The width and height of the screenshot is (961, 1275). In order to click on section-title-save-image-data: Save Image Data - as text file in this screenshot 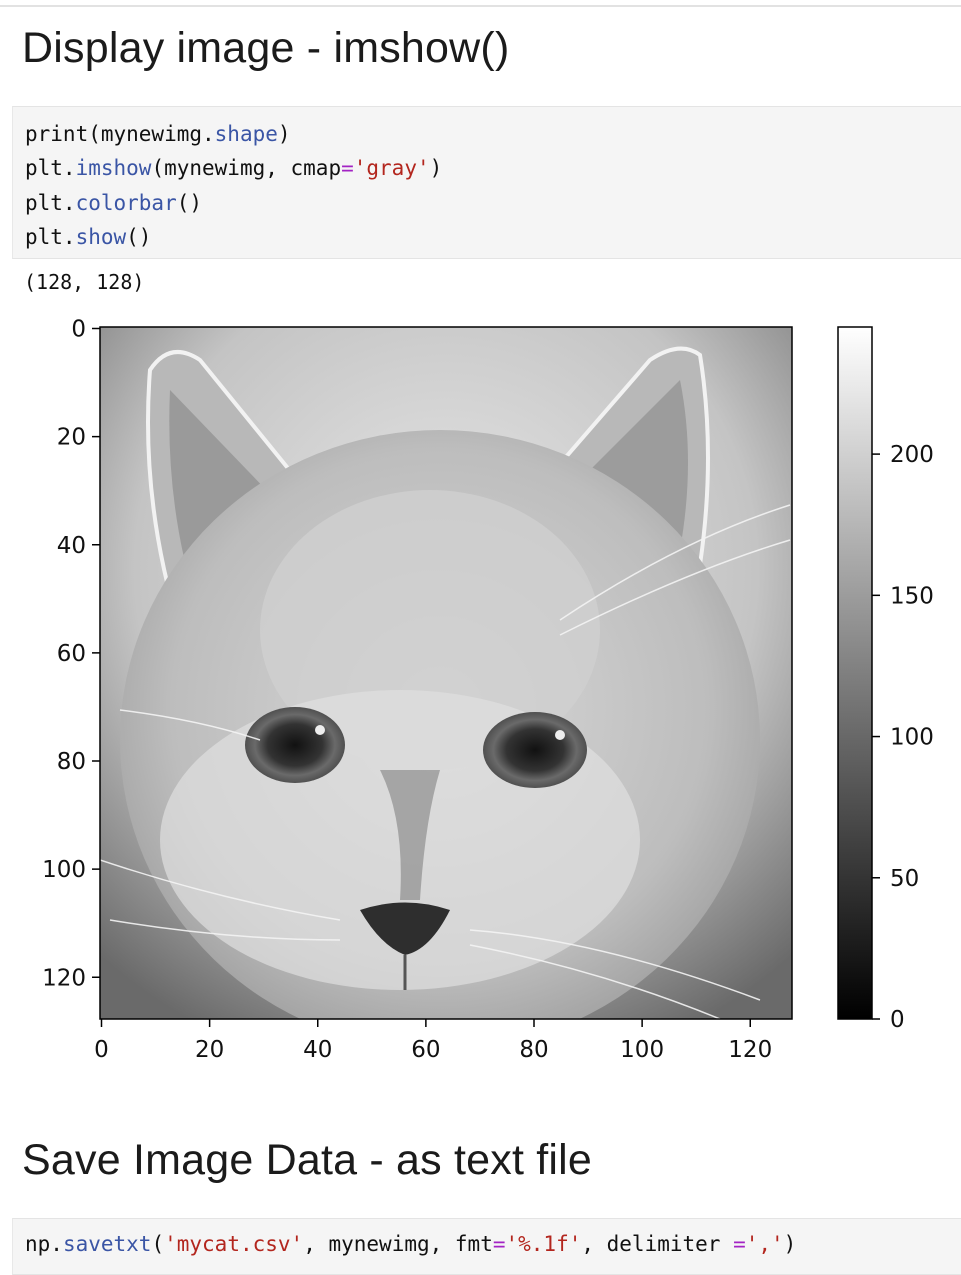, I will do `click(307, 1160)`.